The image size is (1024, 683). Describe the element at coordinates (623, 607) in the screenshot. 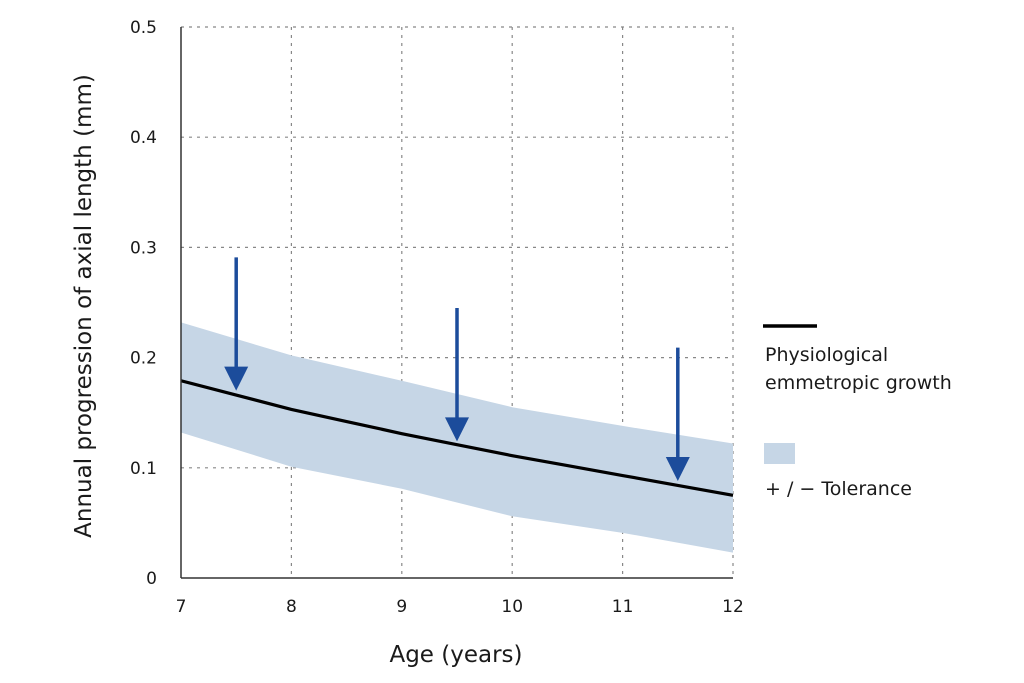

I see `x-tick-label: 11` at that location.